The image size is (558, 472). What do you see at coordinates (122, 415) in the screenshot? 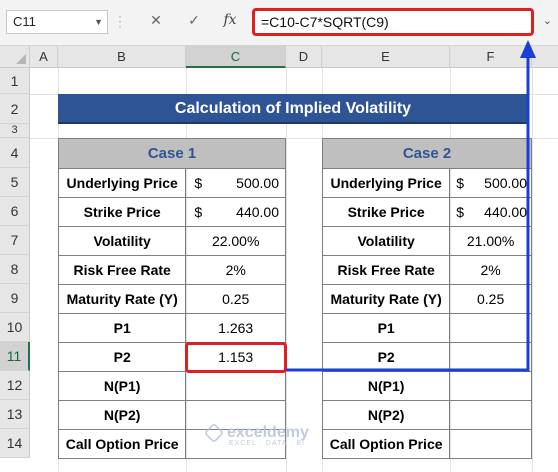
I see `case1-np2-label: N(P2)` at bounding box center [122, 415].